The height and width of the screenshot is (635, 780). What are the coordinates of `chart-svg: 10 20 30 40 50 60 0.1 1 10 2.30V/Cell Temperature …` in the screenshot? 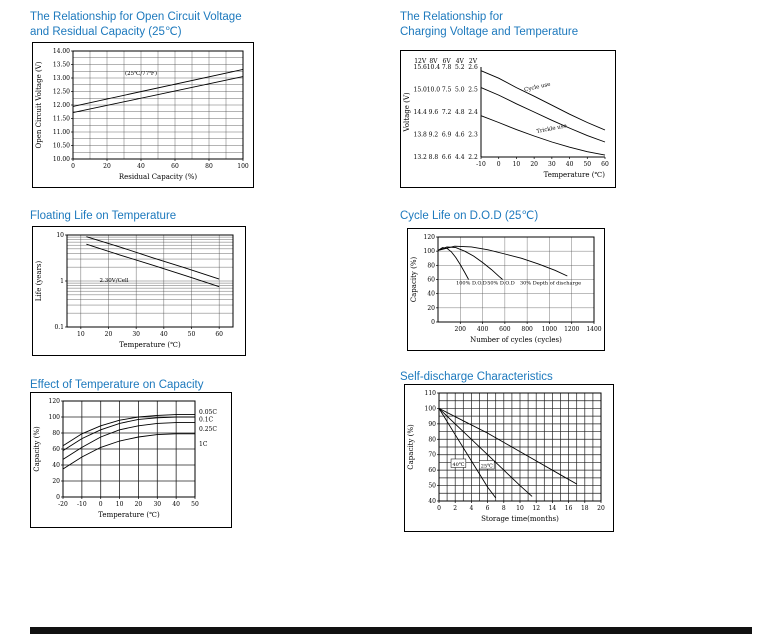 It's located at (134, 290).